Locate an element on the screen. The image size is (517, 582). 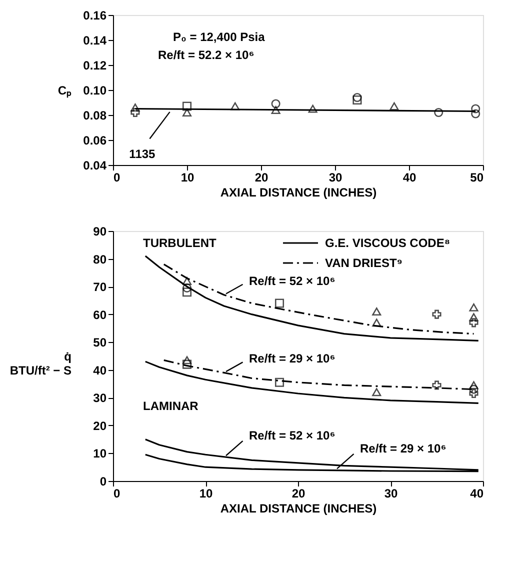
y-tick-label: 80 is located at coordinates (100, 259).